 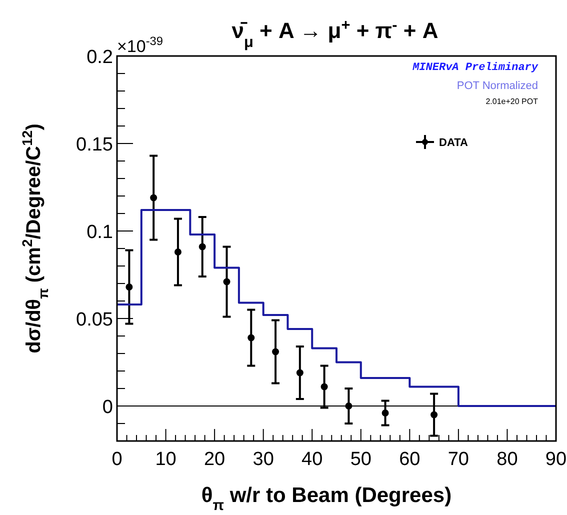 I want to click on y-tick-label: 0.15, so click(x=94, y=145).